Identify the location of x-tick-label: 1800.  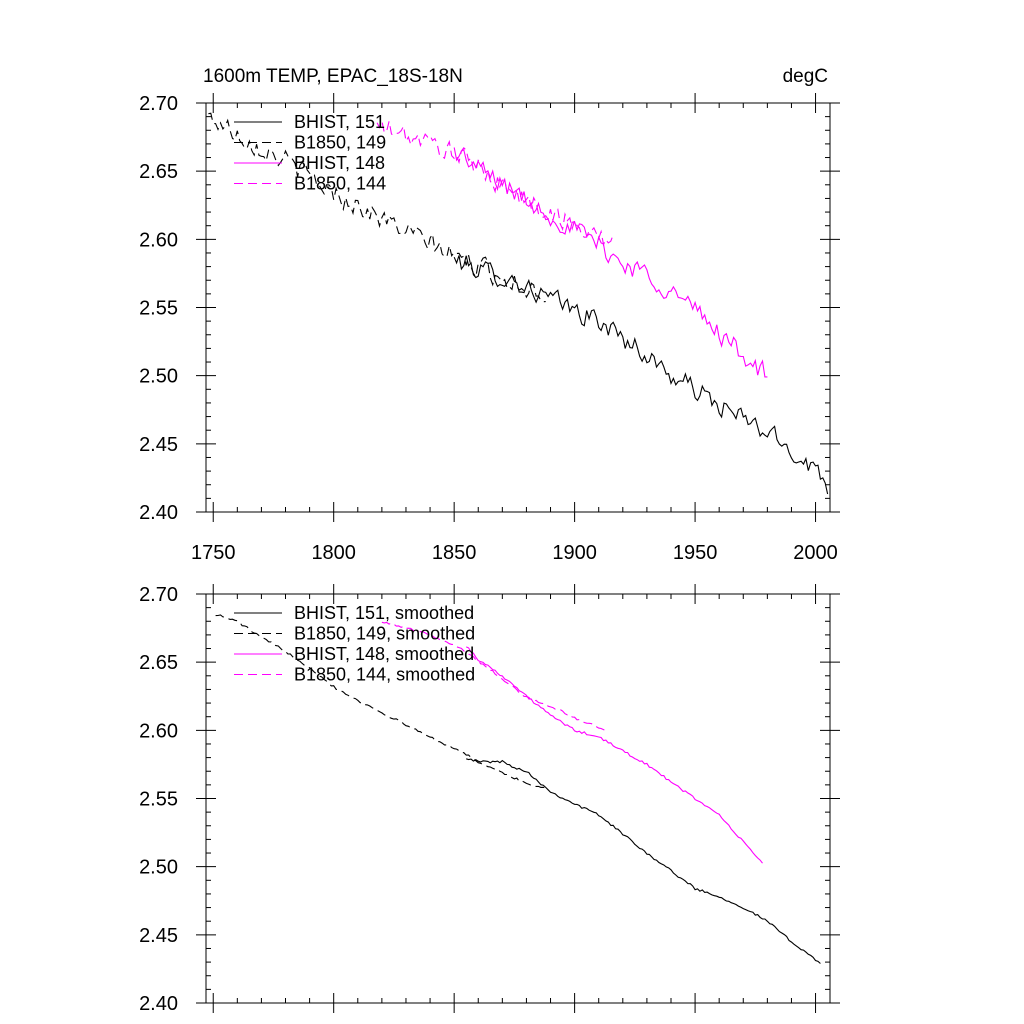
(333, 553).